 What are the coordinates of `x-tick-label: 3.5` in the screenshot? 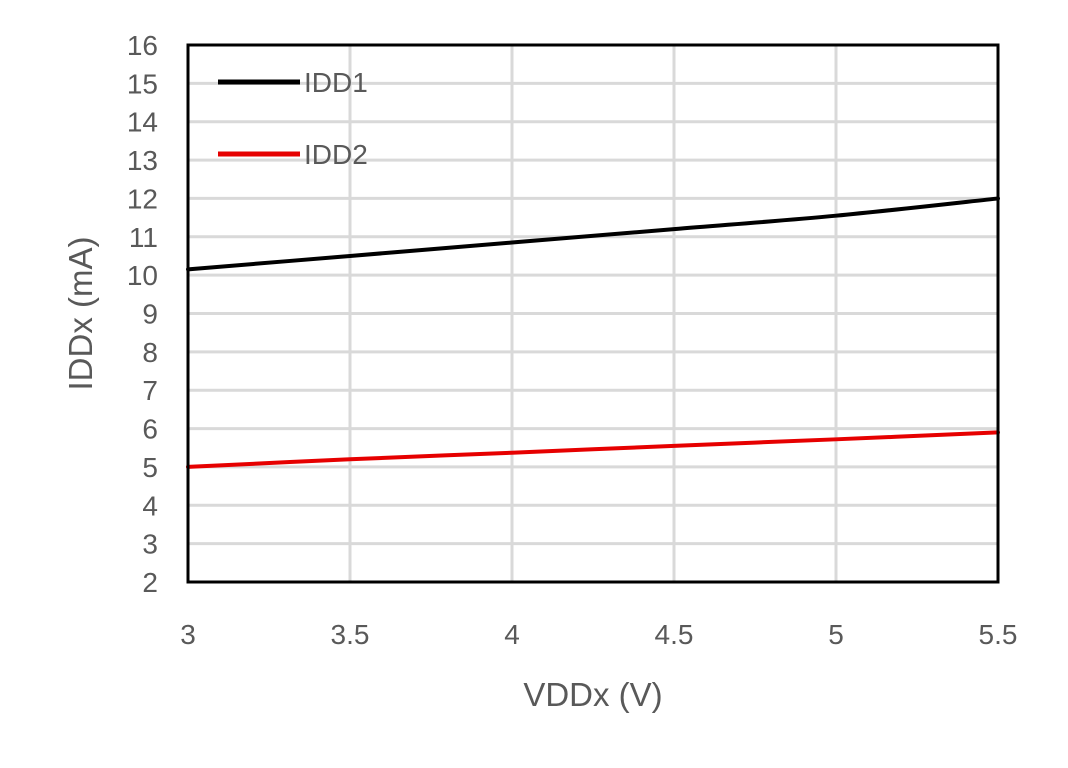 It's located at (350, 634).